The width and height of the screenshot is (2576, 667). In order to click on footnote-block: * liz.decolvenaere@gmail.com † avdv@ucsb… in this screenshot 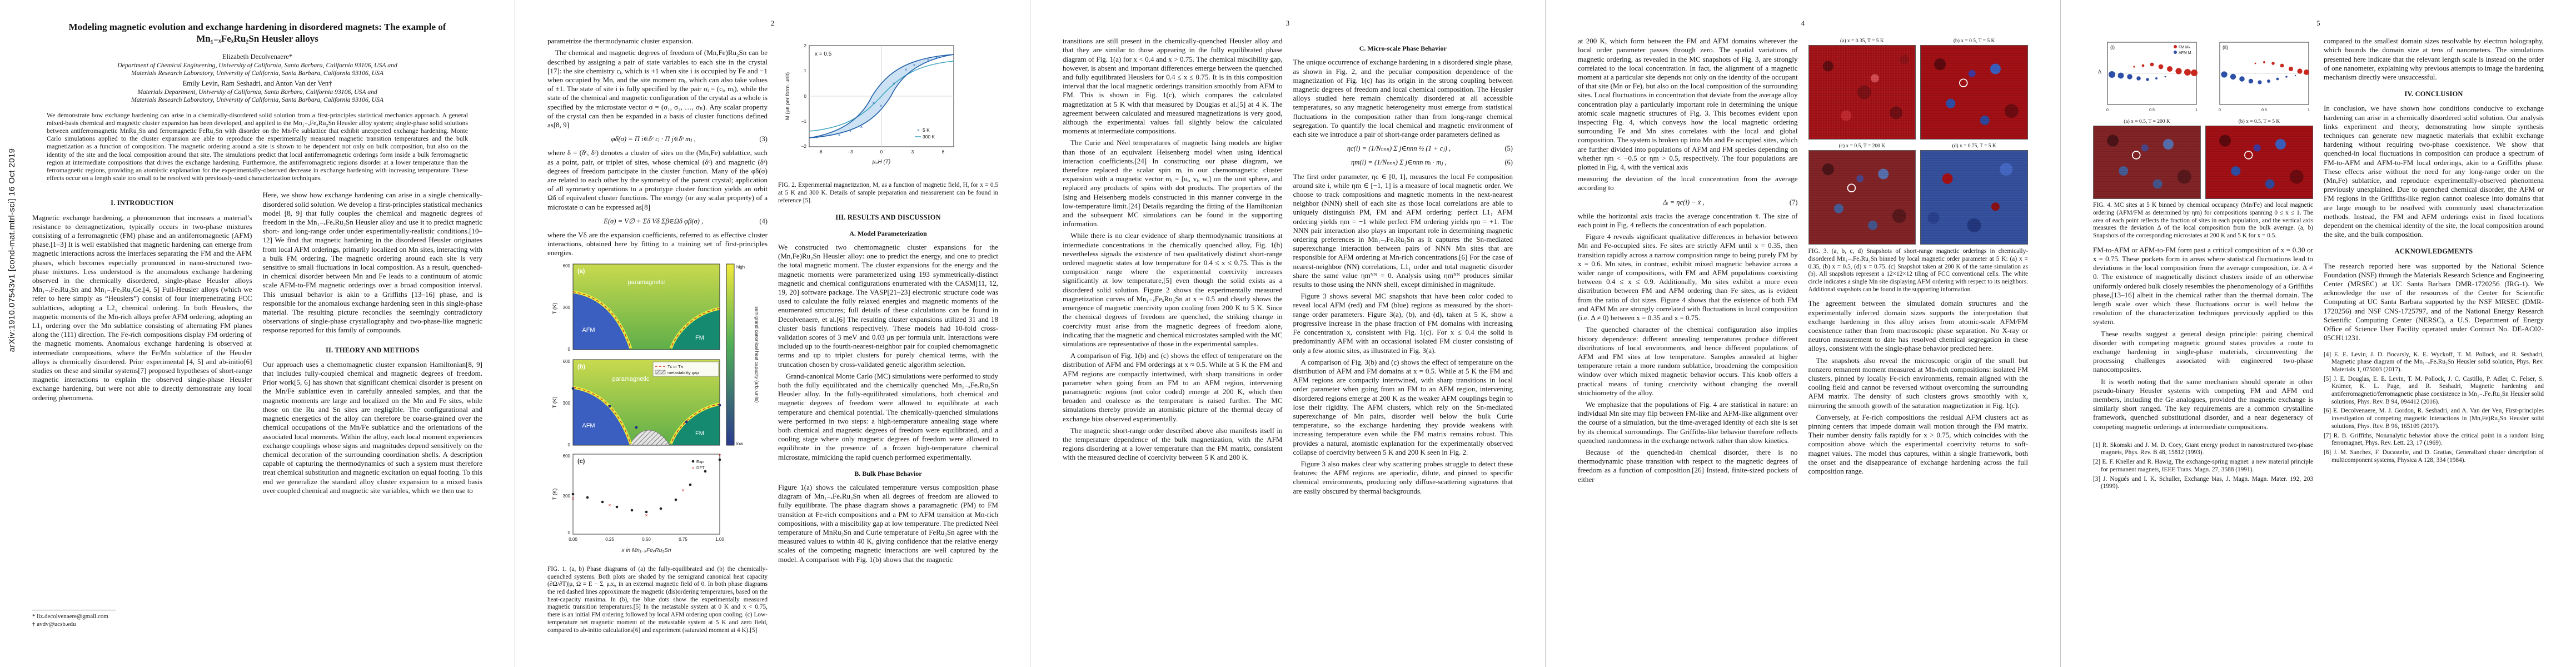, I will do `click(142, 616)`.